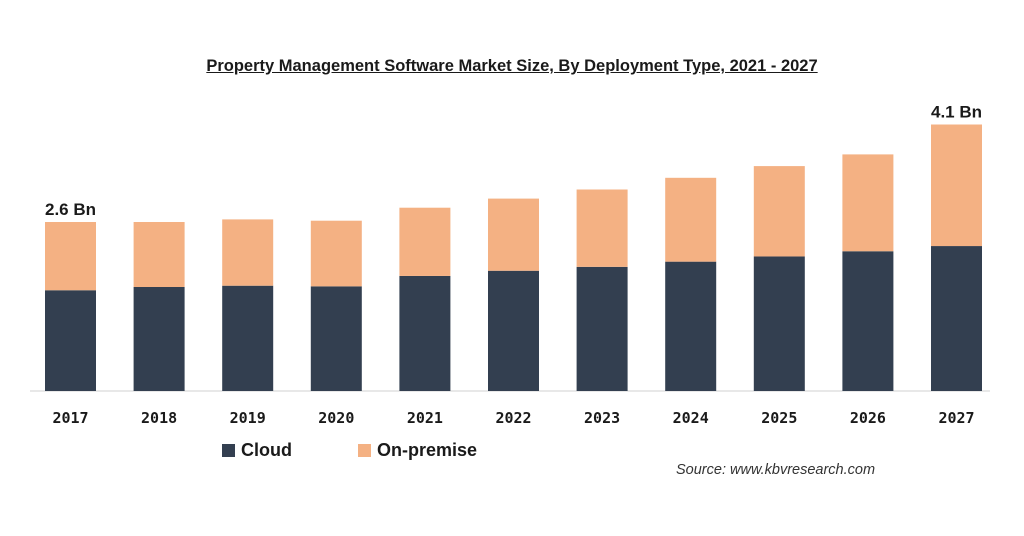  Describe the element at coordinates (956, 112) in the screenshot. I see `total-label-2027: 4.1 Bn` at that location.